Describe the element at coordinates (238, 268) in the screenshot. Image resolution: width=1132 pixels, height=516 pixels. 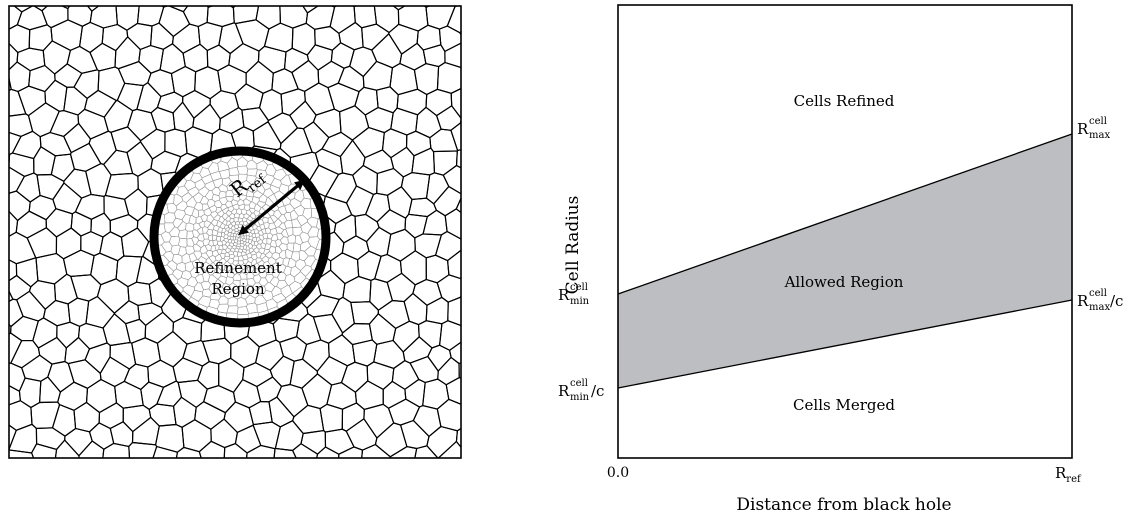
I see `refinement-region-label-line1: Refinement` at that location.